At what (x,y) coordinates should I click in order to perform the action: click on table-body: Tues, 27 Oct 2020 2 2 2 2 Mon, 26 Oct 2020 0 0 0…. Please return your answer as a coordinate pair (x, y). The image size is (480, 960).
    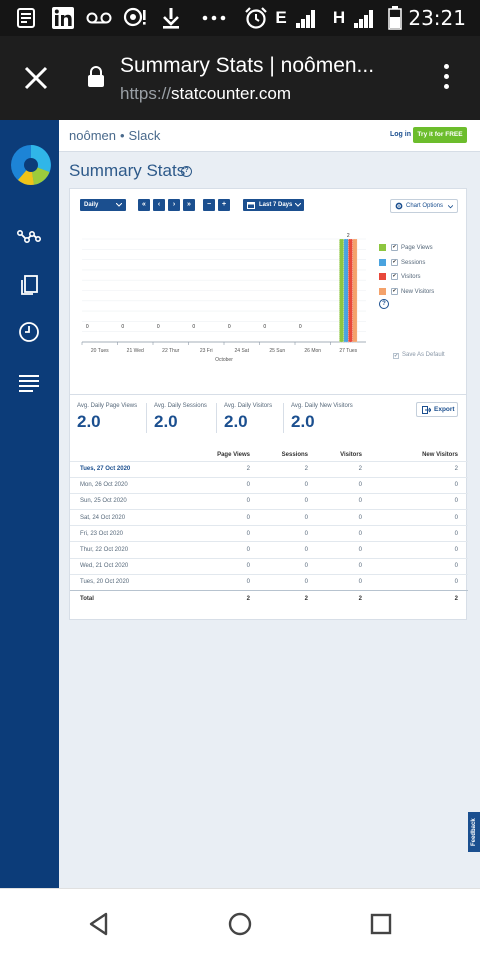
    Looking at the image, I should click on (269, 533).